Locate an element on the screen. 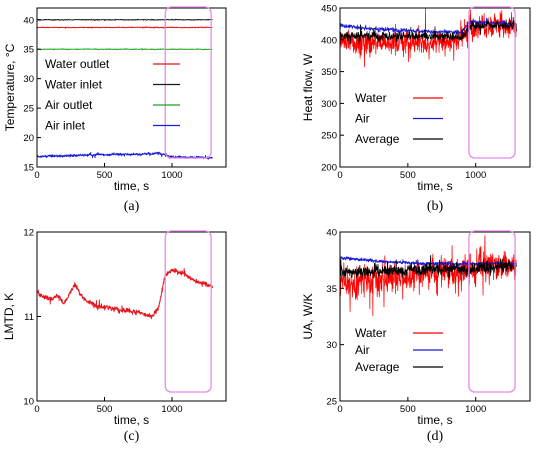 Image resolution: width=550 pixels, height=450 pixels. y-tick-label: 11 is located at coordinates (29, 317).